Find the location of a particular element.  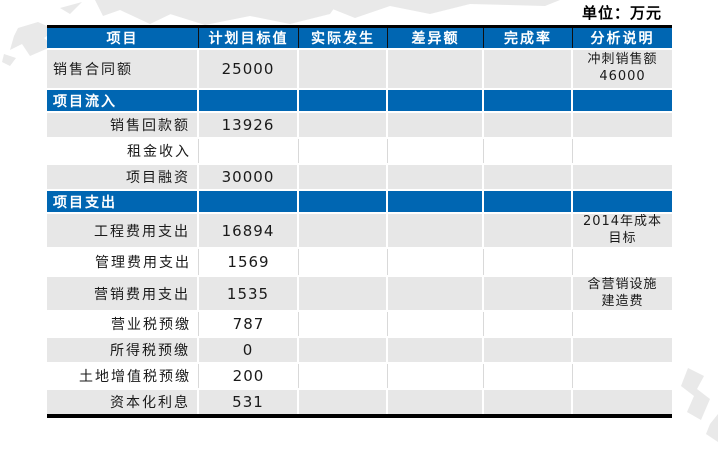

section-label: 项目支出 is located at coordinates (123, 201).